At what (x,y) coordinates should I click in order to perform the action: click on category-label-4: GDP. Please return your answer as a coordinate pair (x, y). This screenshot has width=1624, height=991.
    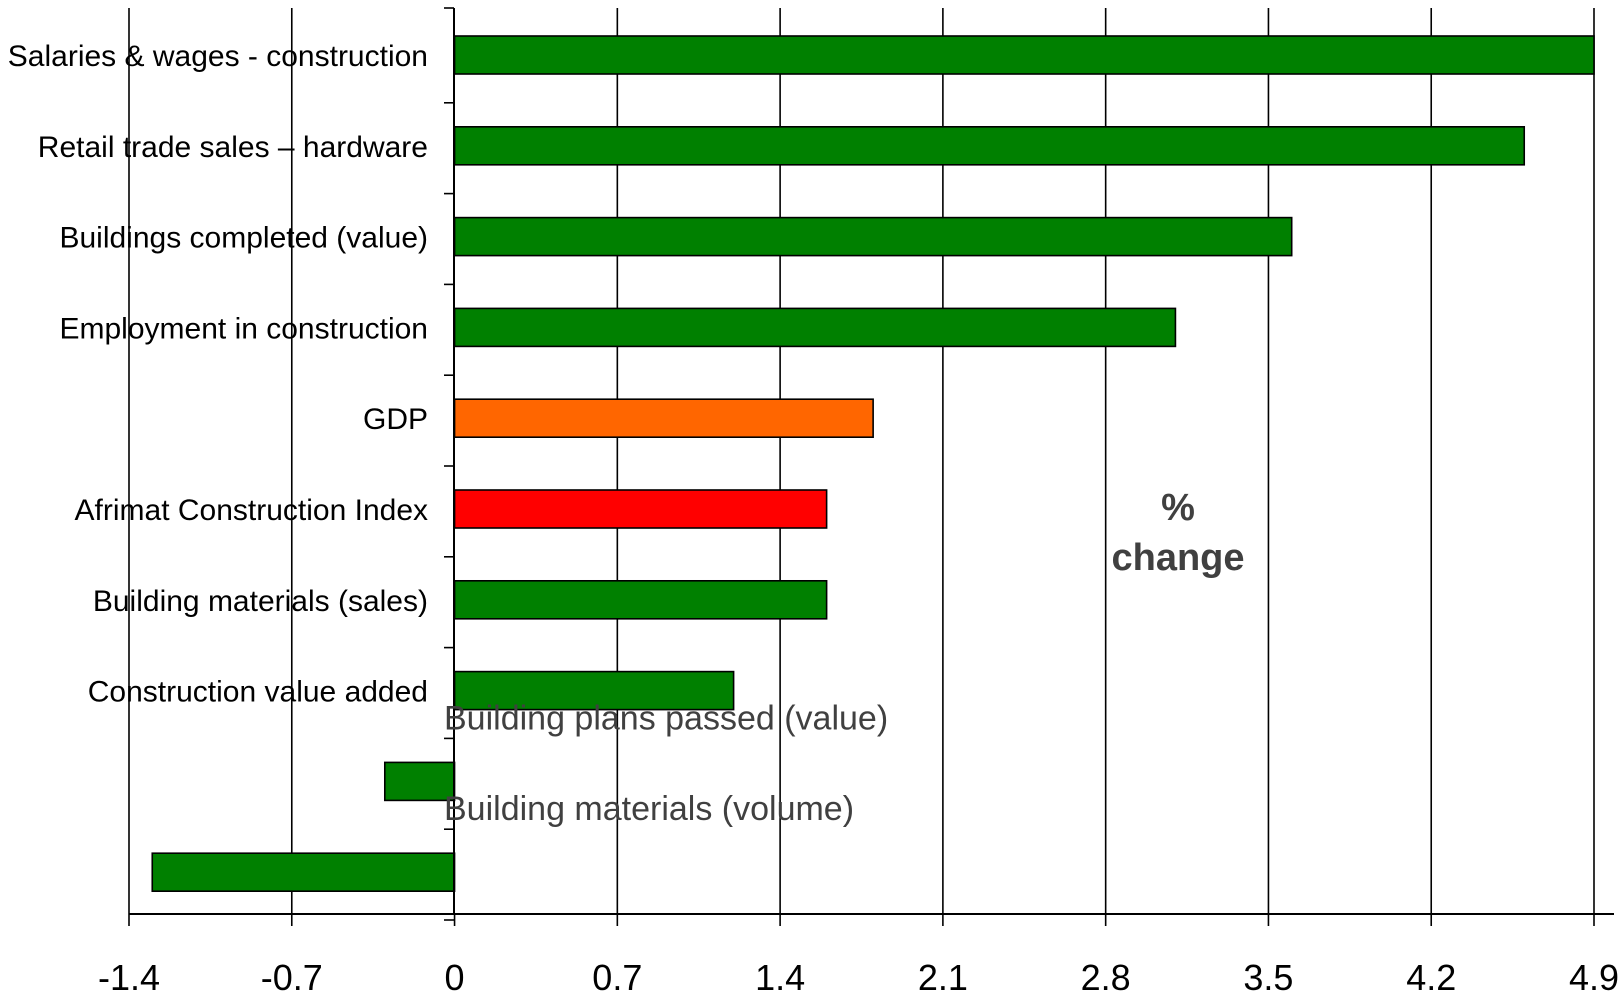
    Looking at the image, I should click on (395, 419).